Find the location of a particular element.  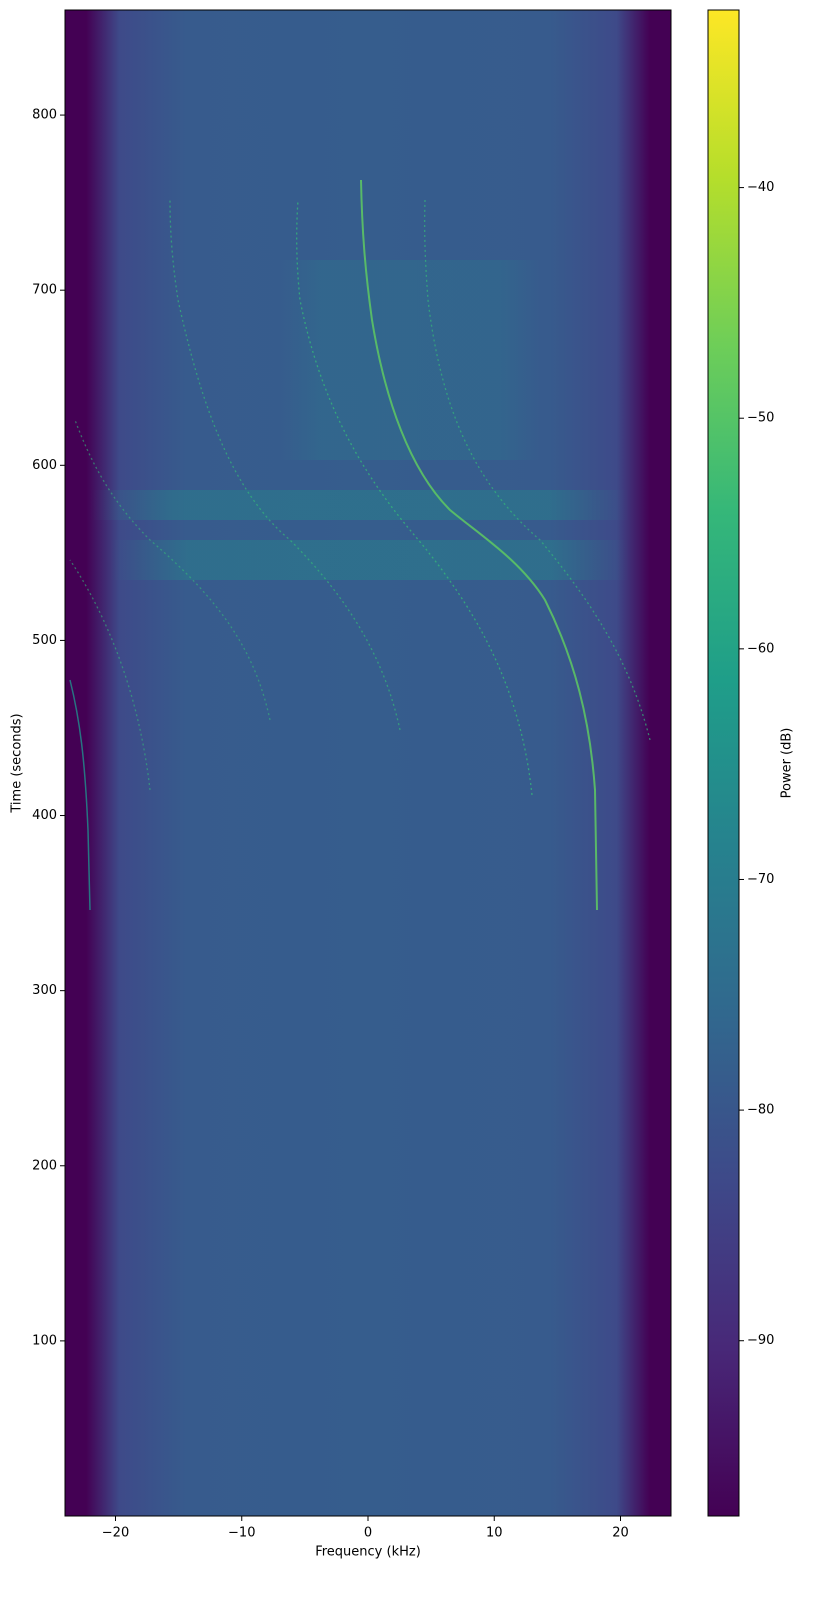

colorbar-tick-label: −40 is located at coordinates (760, 187).